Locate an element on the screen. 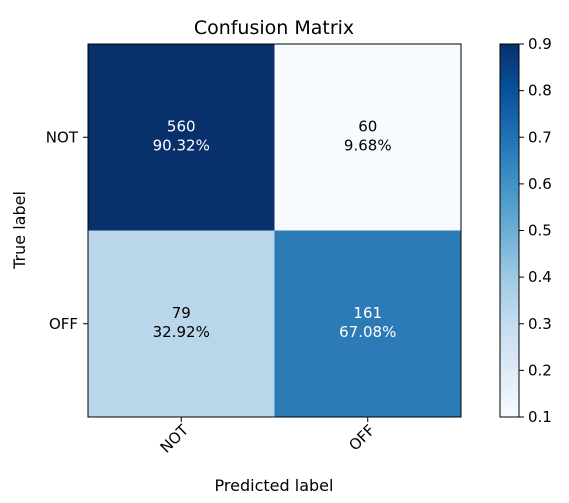  x-axis-label: Predicted label is located at coordinates (274, 485).